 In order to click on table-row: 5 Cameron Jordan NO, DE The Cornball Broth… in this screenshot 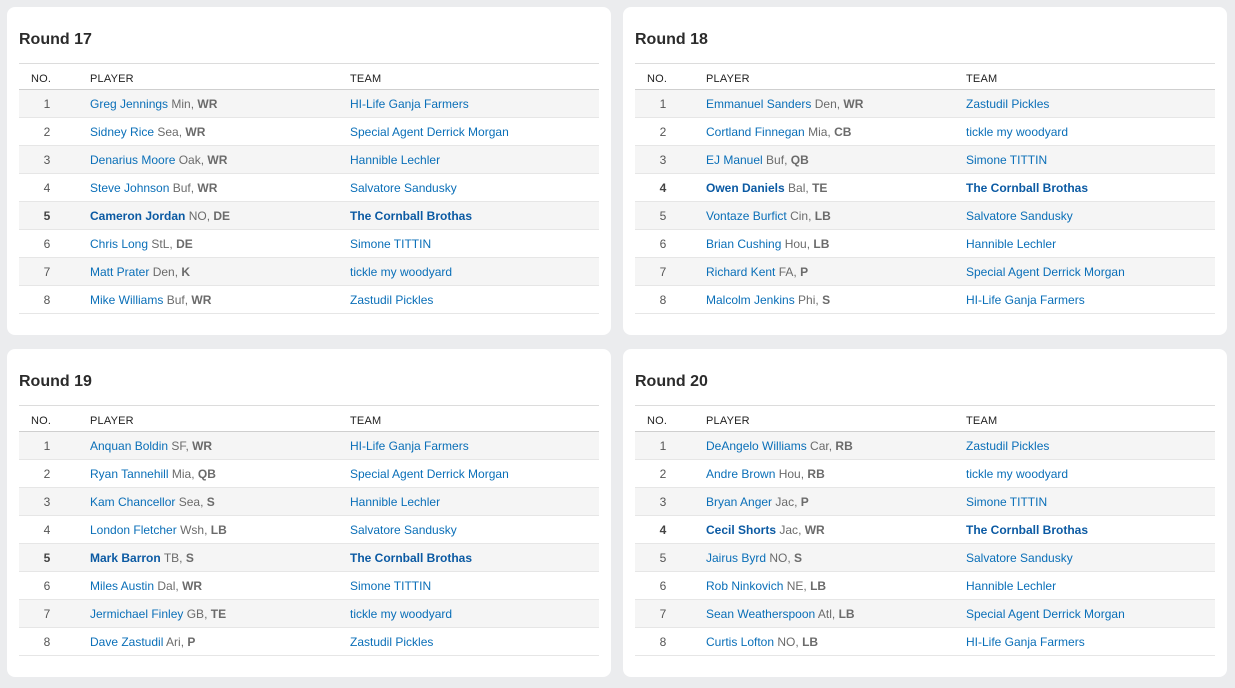, I will do `click(309, 215)`.